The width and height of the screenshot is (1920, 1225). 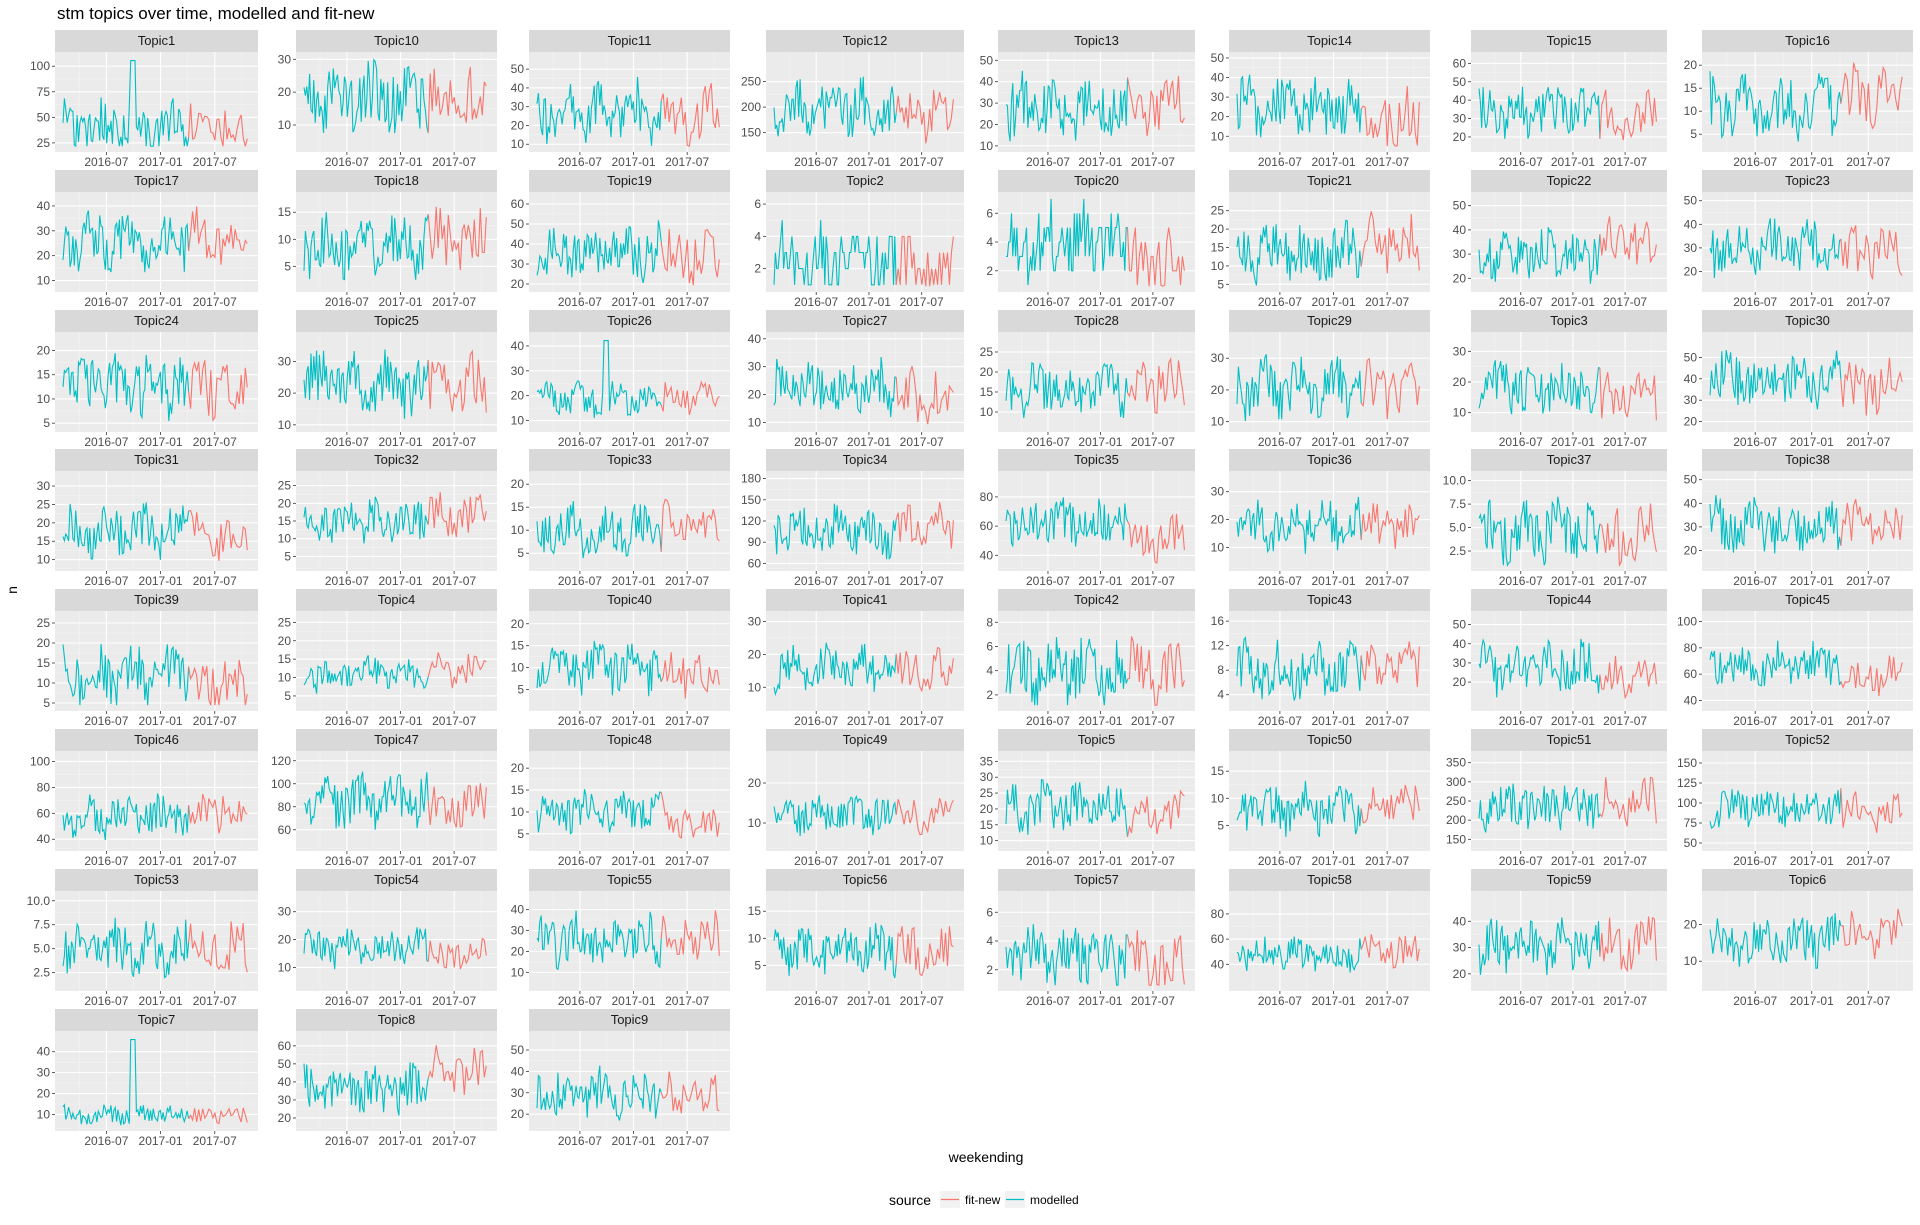 I want to click on y-tick-label: 35, so click(x=987, y=761).